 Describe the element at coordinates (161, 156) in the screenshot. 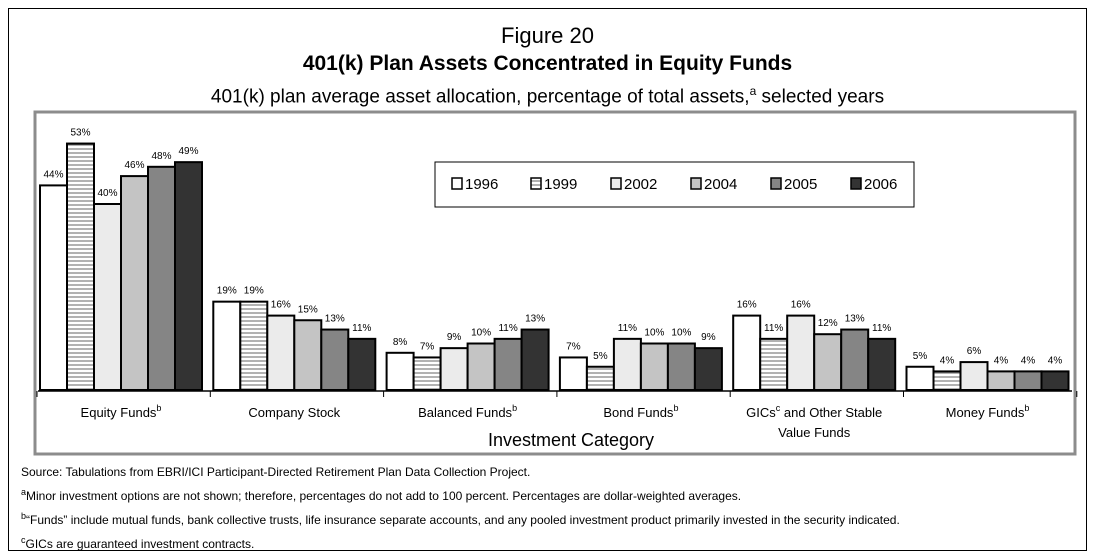

I see `data-label: 48%` at that location.